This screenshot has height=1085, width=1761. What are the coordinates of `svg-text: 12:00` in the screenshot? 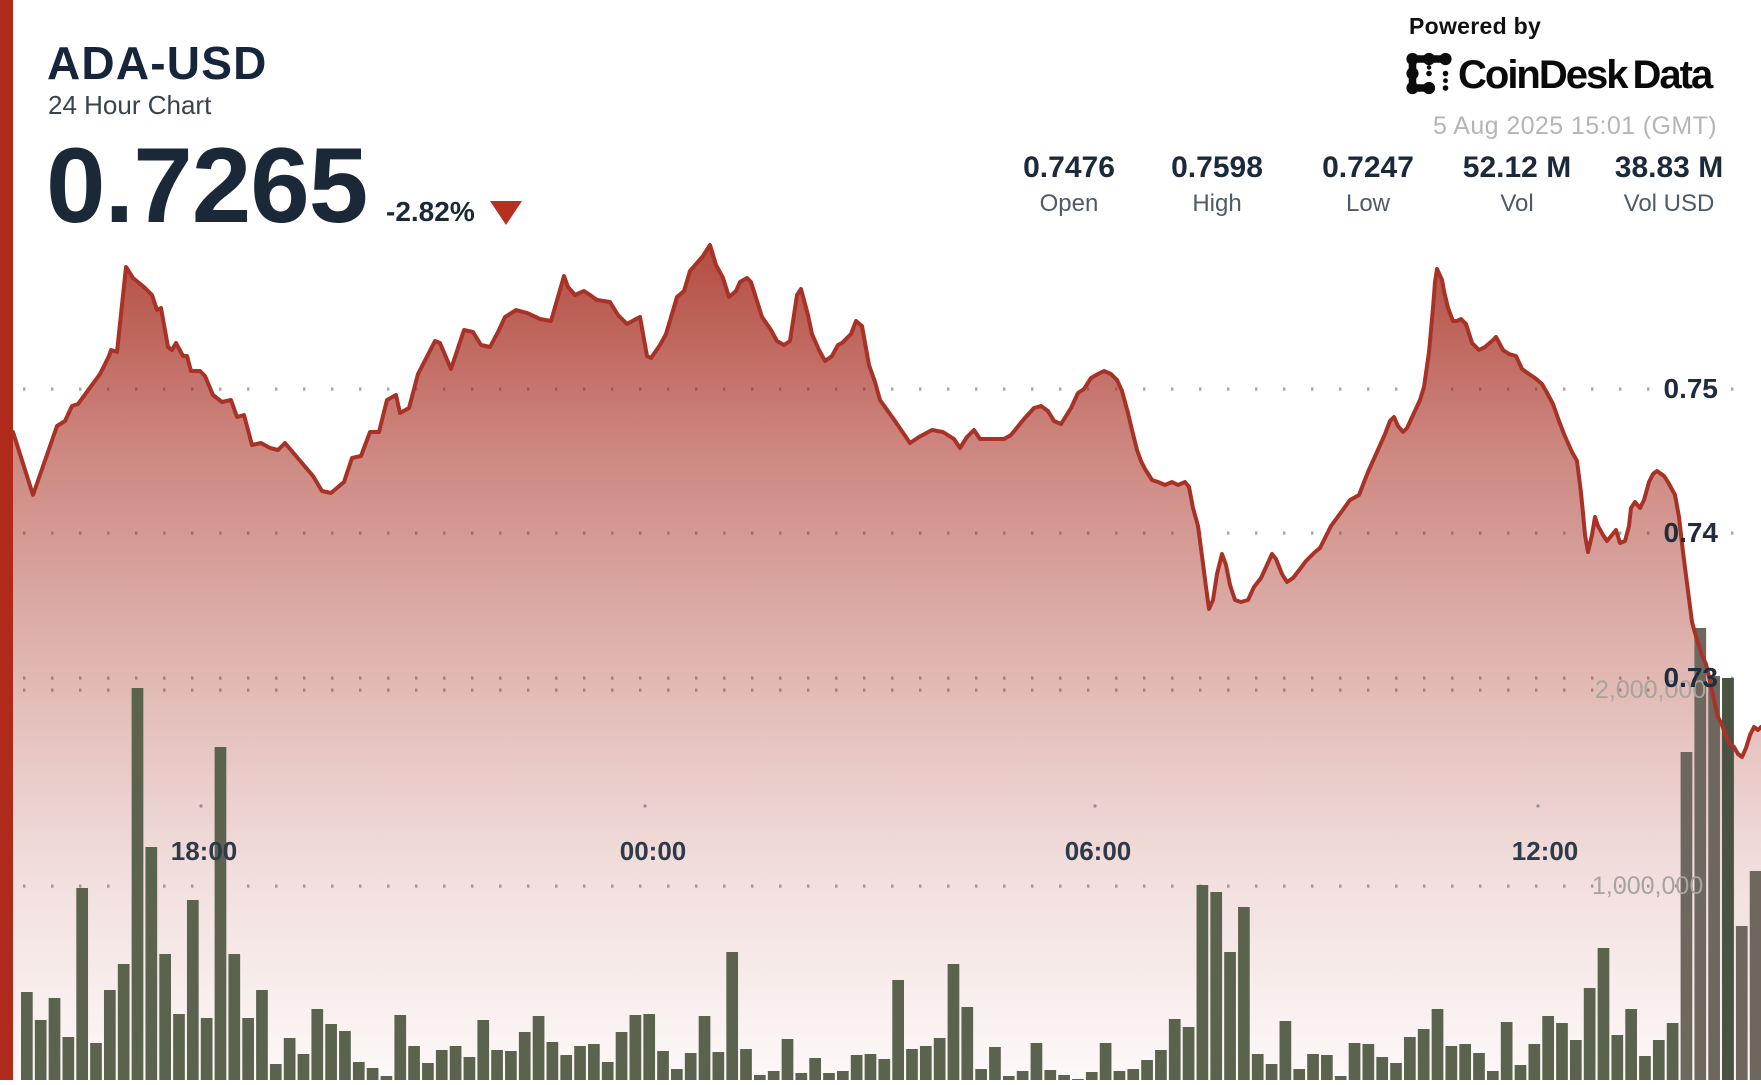 It's located at (1545, 851).